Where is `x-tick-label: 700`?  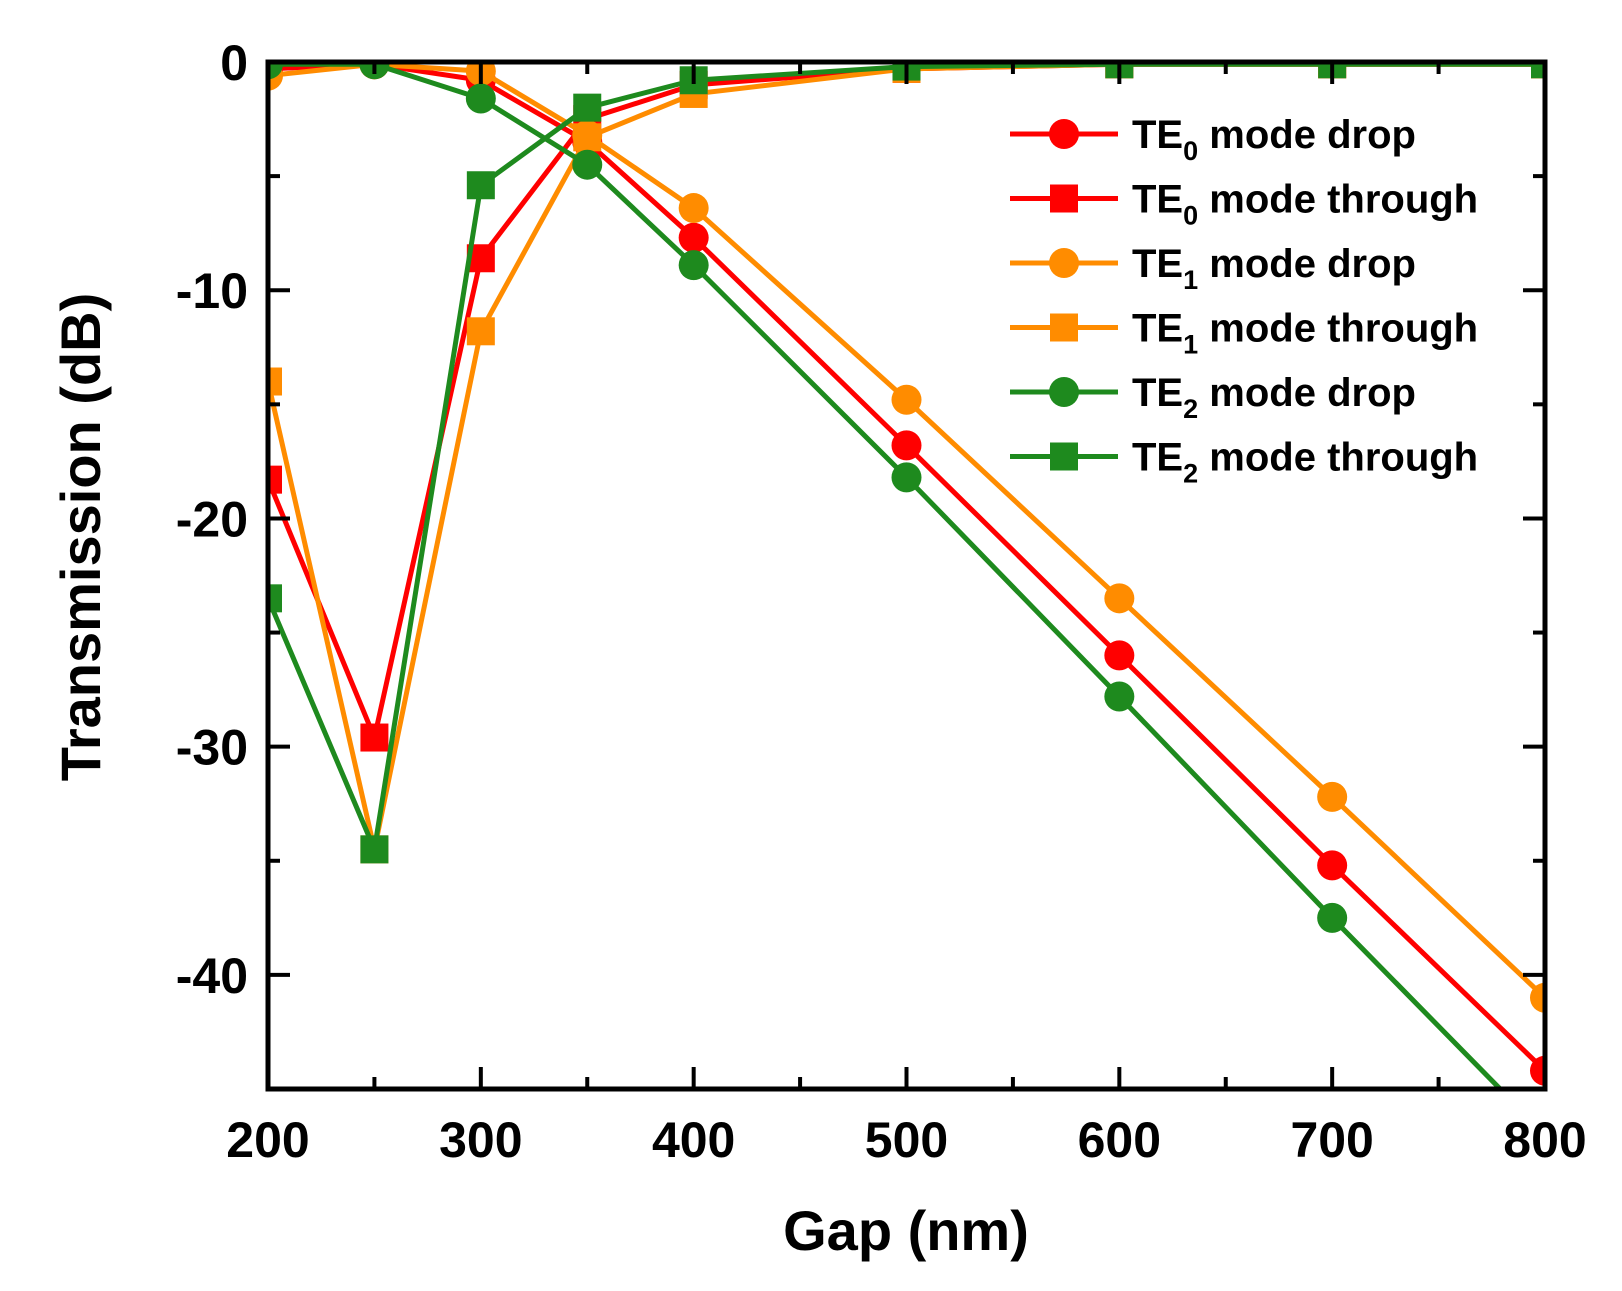
x-tick-label: 700 is located at coordinates (1331, 1140).